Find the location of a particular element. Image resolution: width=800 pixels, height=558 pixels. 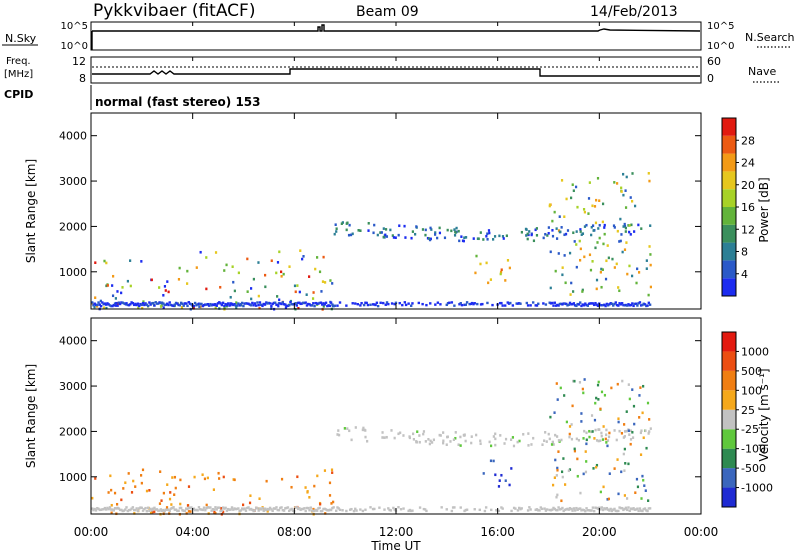

station-title: Pykkvibaer (fitACF) is located at coordinates (174, 11).